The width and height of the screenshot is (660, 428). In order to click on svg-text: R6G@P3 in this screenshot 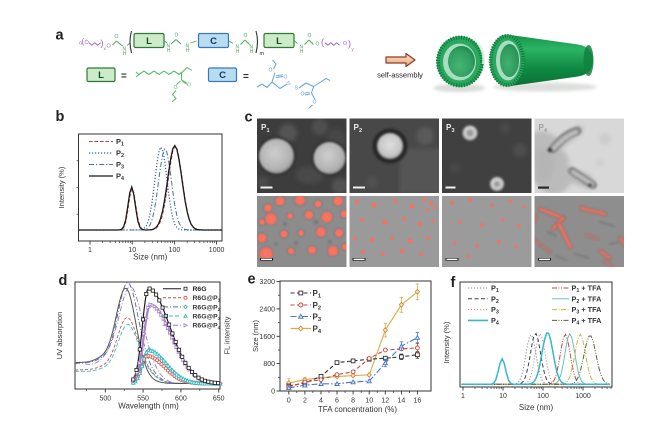, I will do `click(207, 317)`.